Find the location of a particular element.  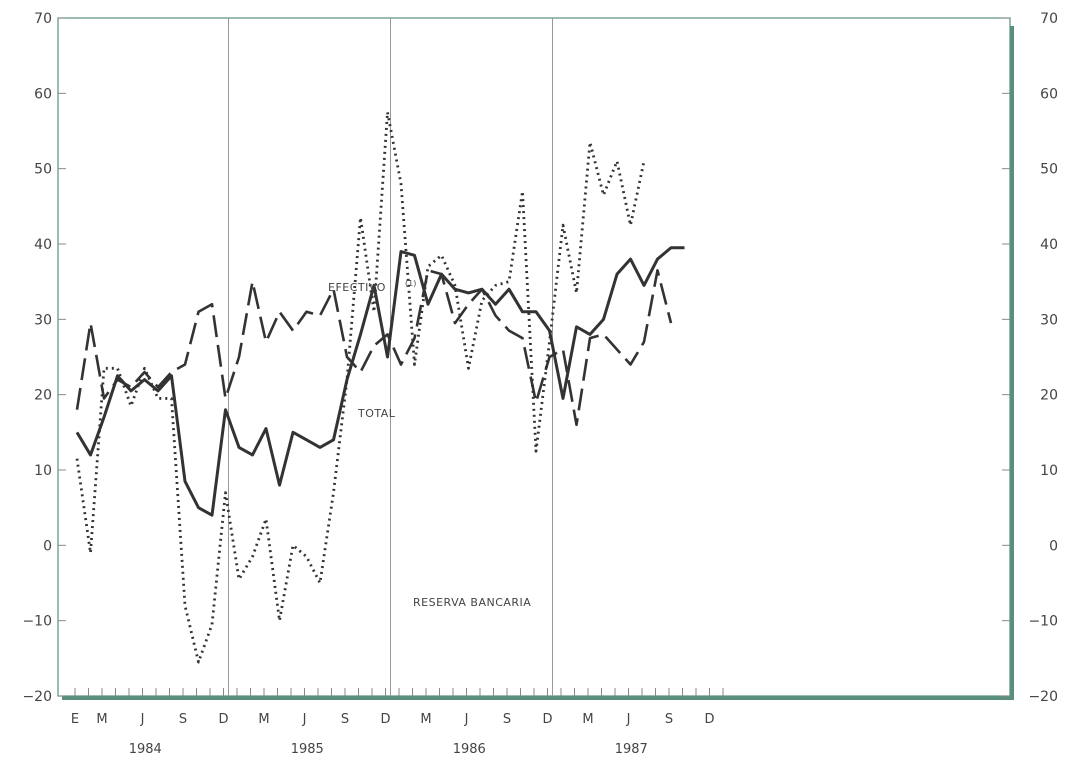

y-tick-label-left: 60 is located at coordinates (43, 94).